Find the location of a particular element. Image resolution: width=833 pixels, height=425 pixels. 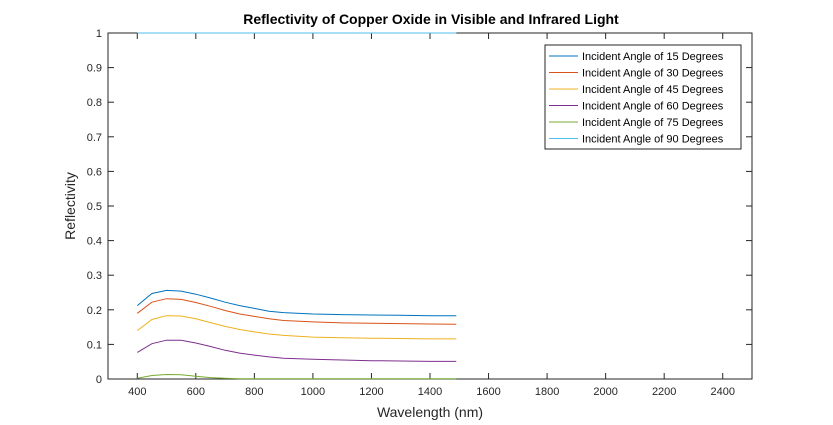

x-tick-label: 800 is located at coordinates (254, 392).